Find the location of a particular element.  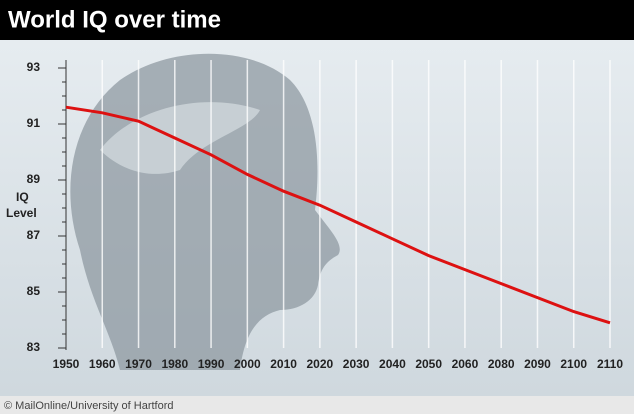

source: © MailOnline/University of Hartford is located at coordinates (89, 406).